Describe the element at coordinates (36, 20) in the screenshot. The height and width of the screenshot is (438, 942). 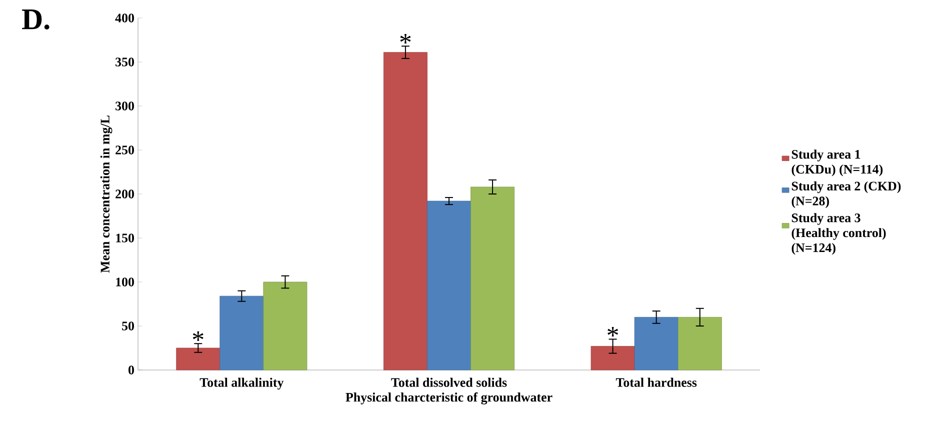
I see `text: D.` at that location.